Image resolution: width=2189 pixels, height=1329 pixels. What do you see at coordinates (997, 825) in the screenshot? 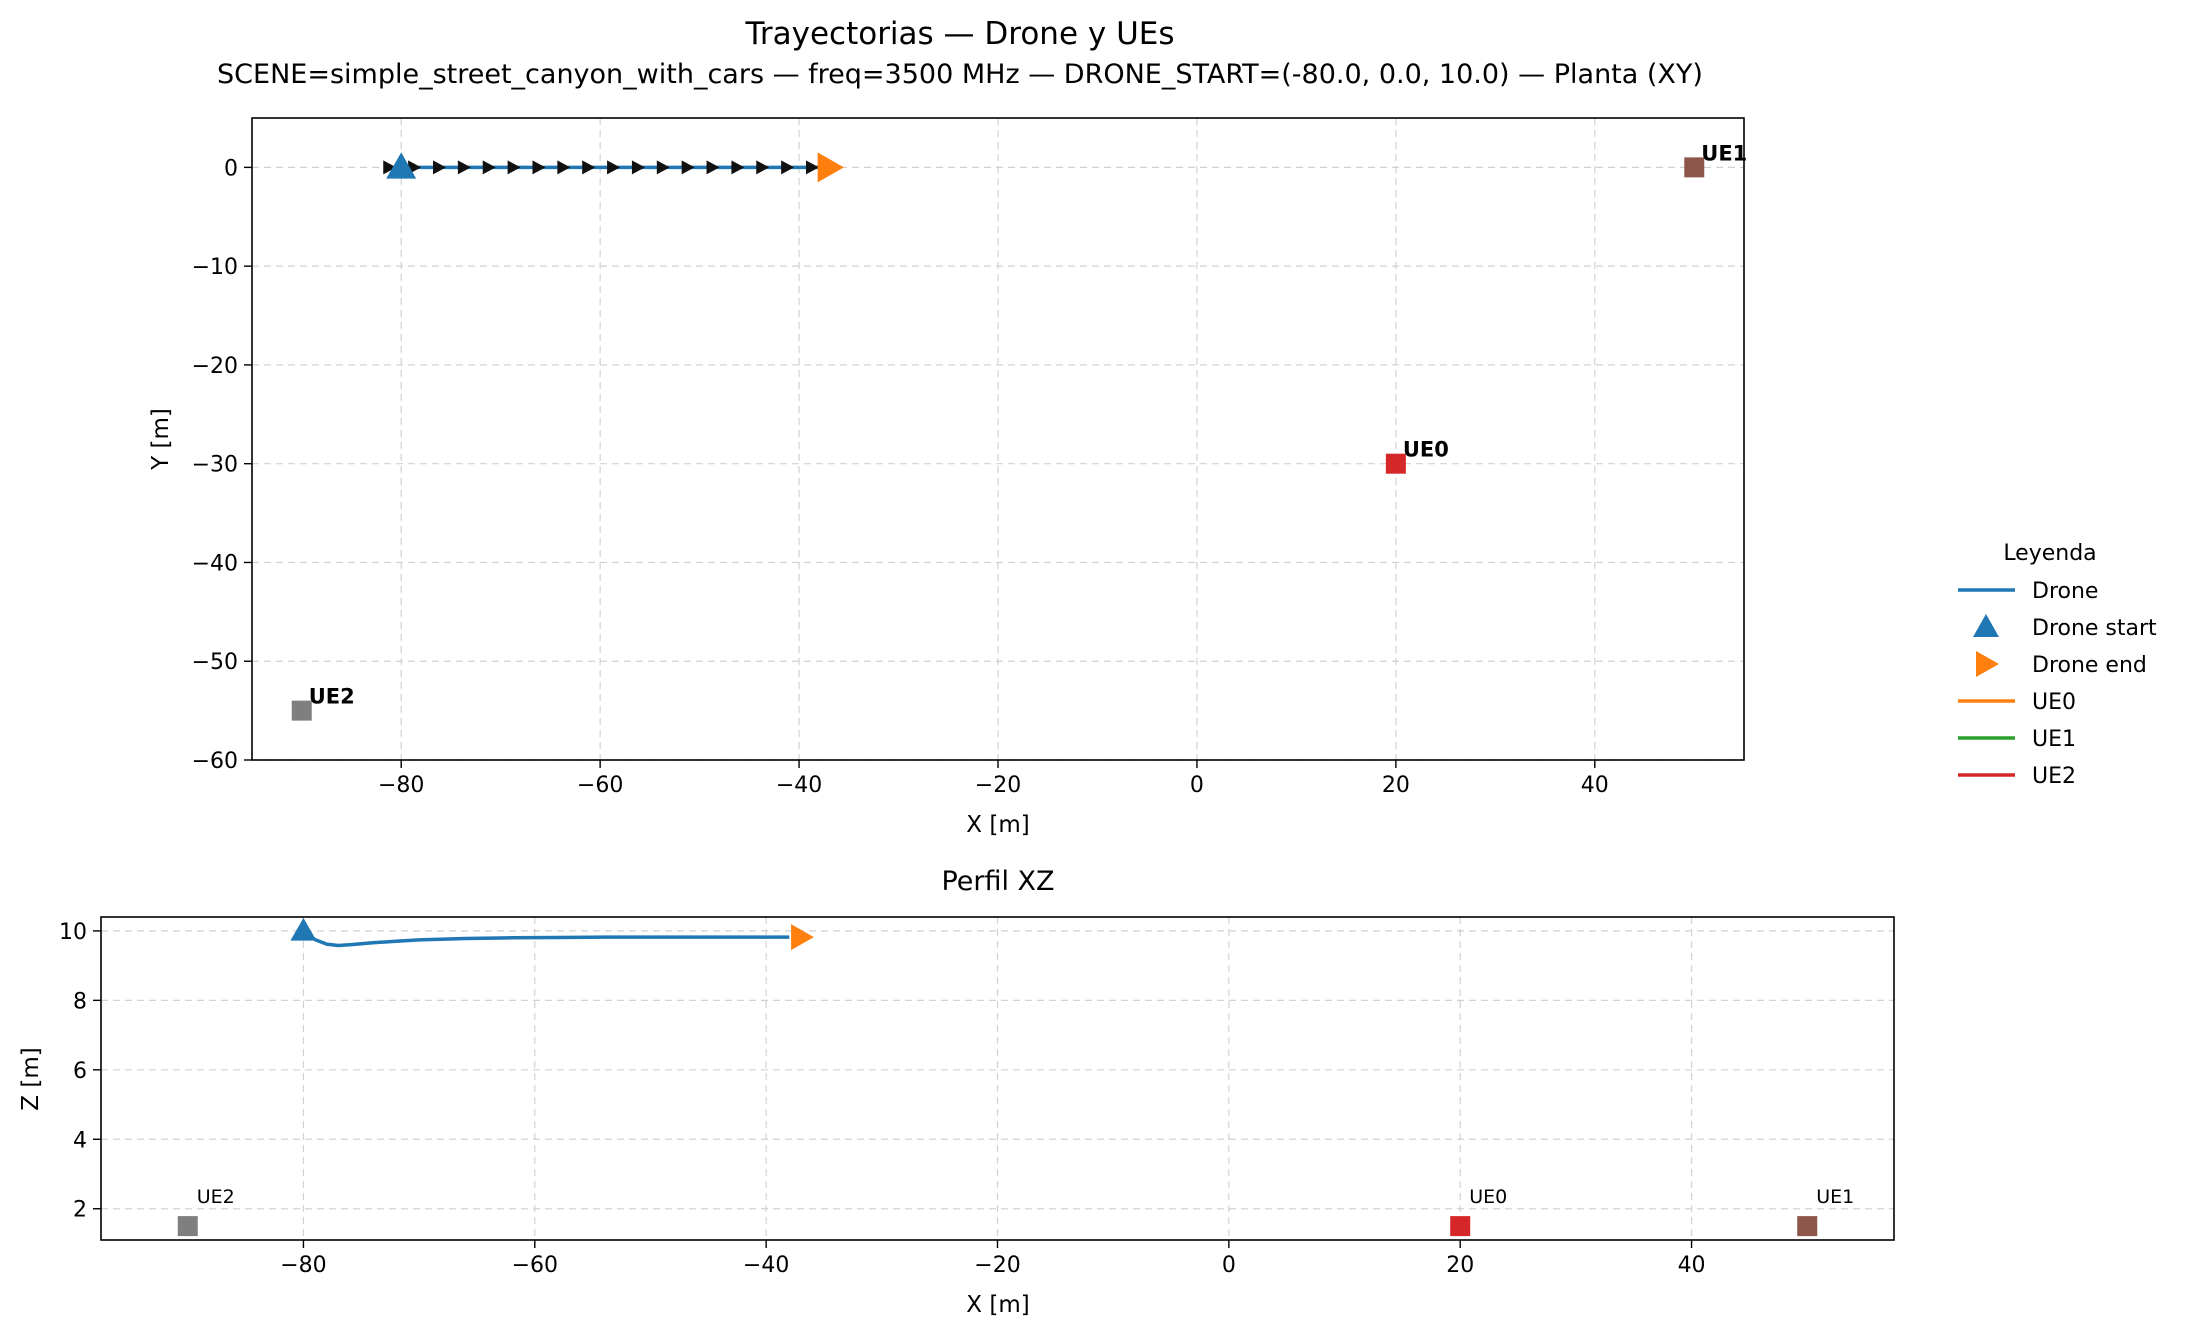
I see `plan-xy-xlabel: X [m]` at bounding box center [997, 825].